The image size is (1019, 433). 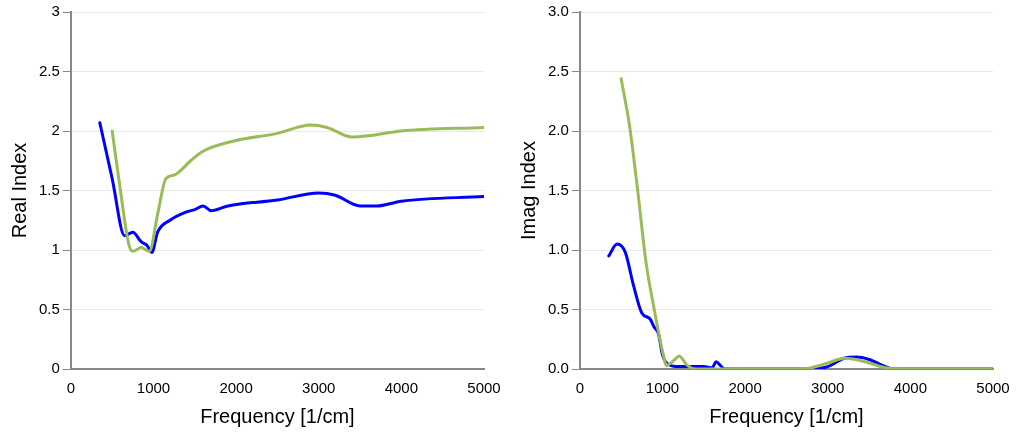 What do you see at coordinates (55, 130) in the screenshot?
I see `y-tick-label: 2` at bounding box center [55, 130].